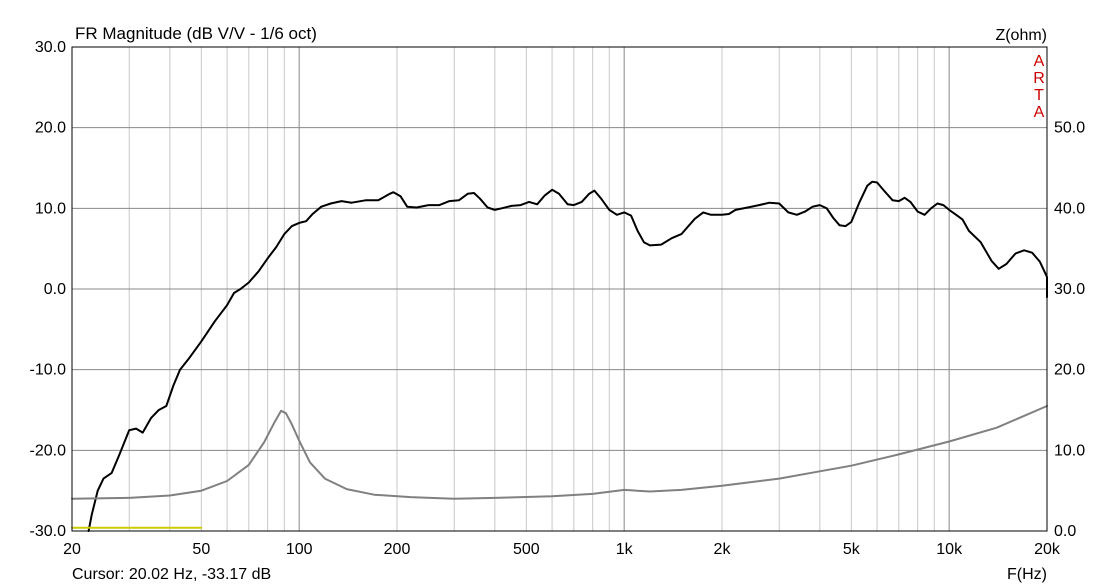 The width and height of the screenshot is (1119, 588). What do you see at coordinates (1069, 370) in the screenshot?
I see `y2-tick-label: 20.0` at bounding box center [1069, 370].